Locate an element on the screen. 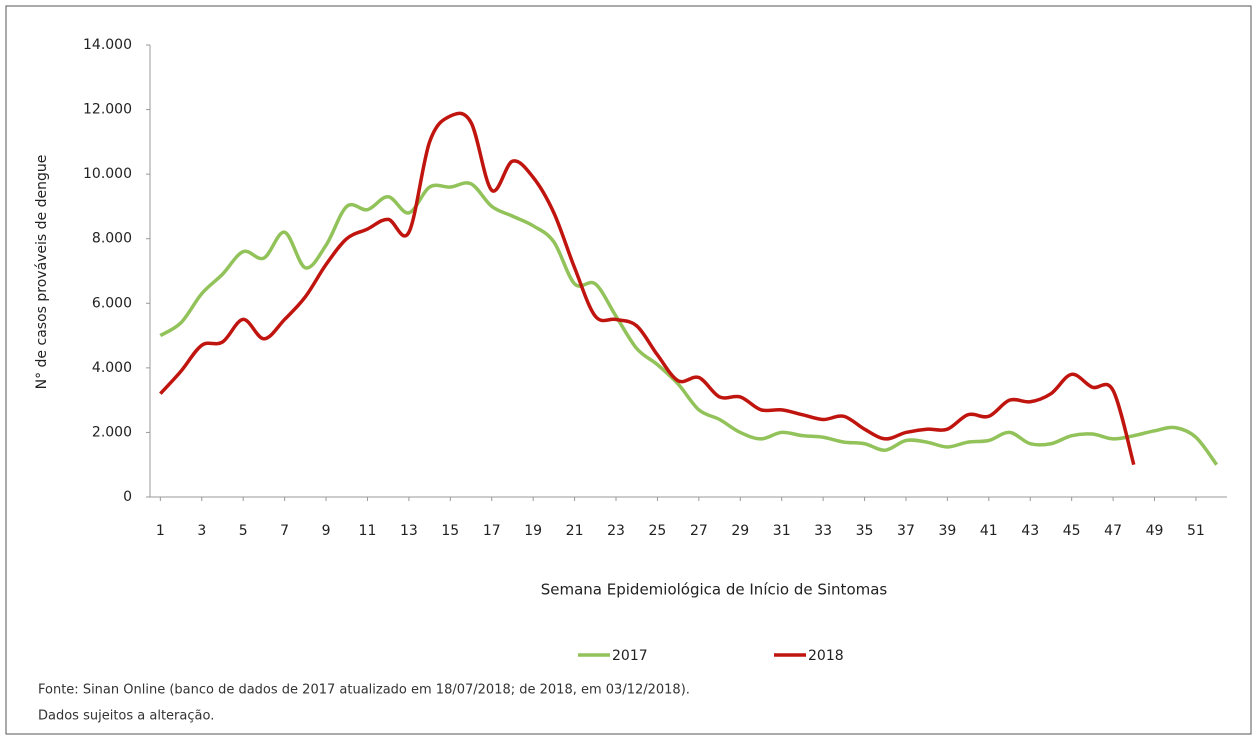 The height and width of the screenshot is (740, 1257). x-tick-label: 13 is located at coordinates (409, 531).